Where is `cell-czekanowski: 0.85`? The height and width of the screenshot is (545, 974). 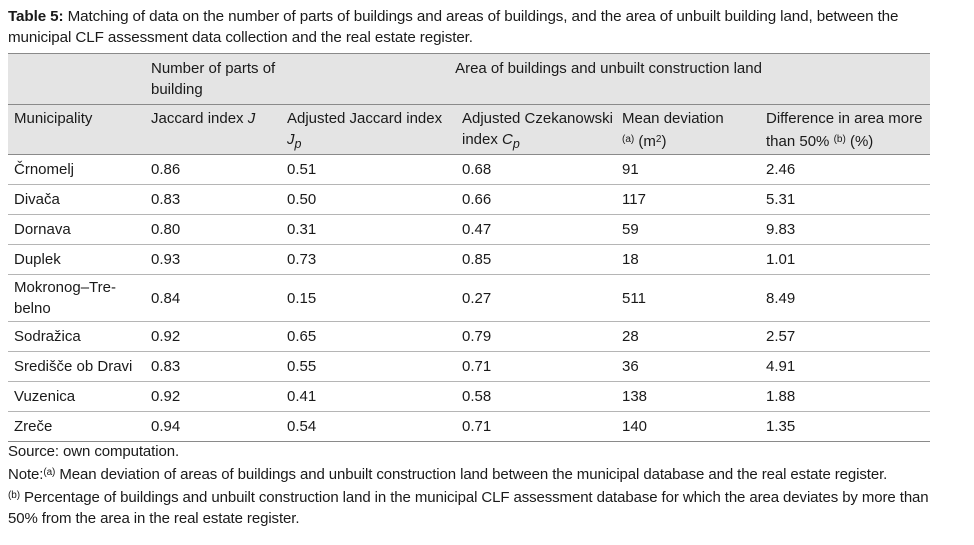
cell-czekanowski: 0.85 is located at coordinates (536, 259).